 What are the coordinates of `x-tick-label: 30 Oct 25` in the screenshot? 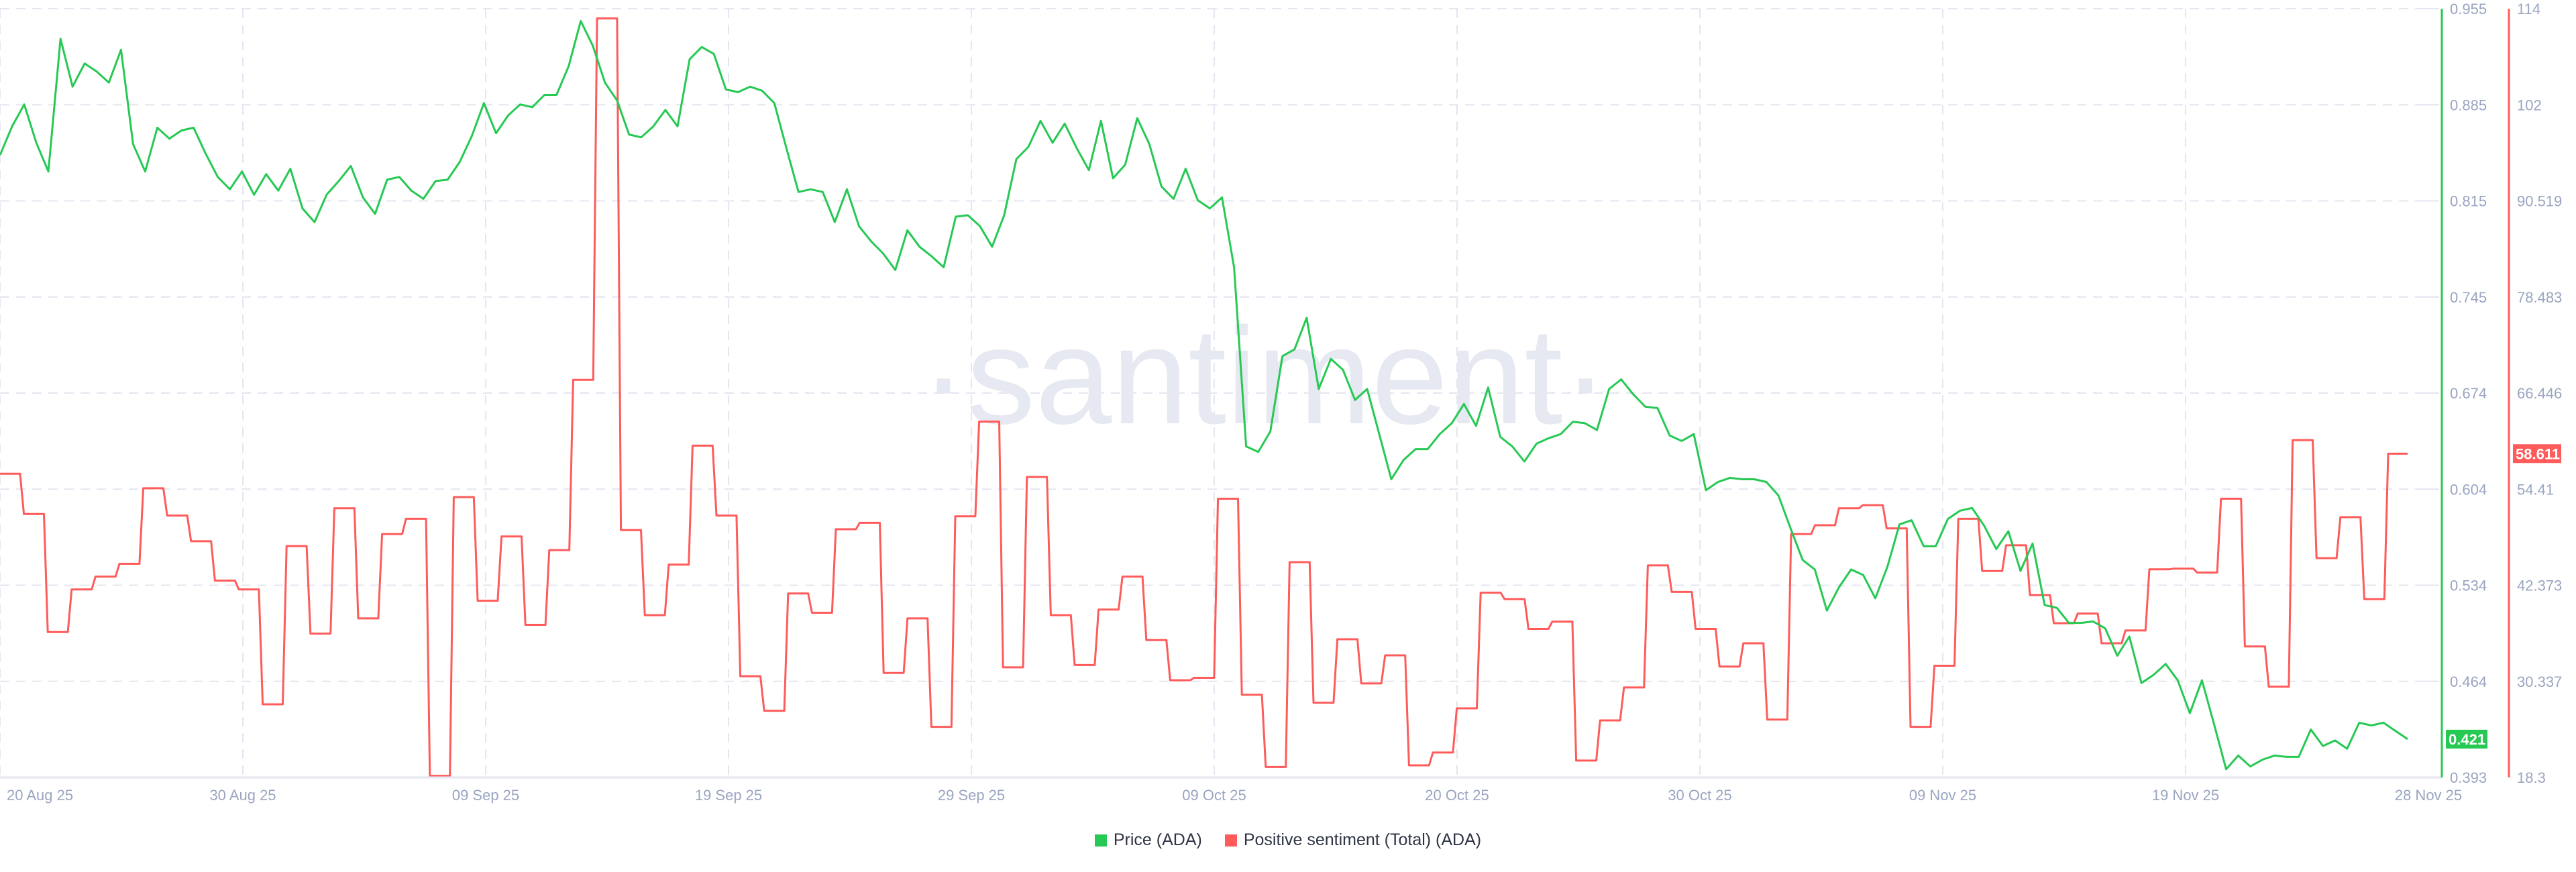 It's located at (1699, 795).